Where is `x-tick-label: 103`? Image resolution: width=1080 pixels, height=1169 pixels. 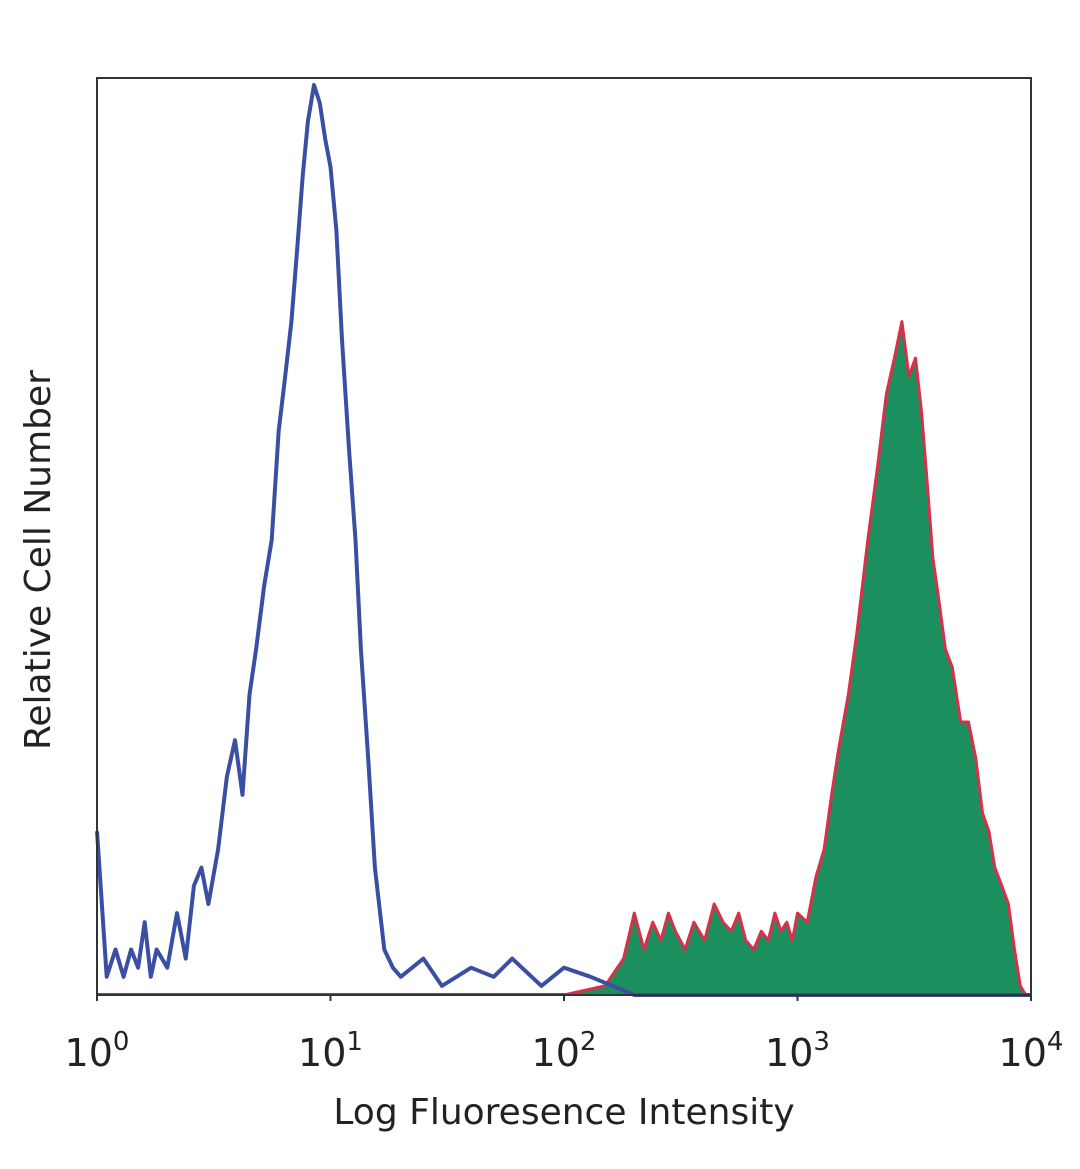
x-tick-label: 103 is located at coordinates (797, 1051).